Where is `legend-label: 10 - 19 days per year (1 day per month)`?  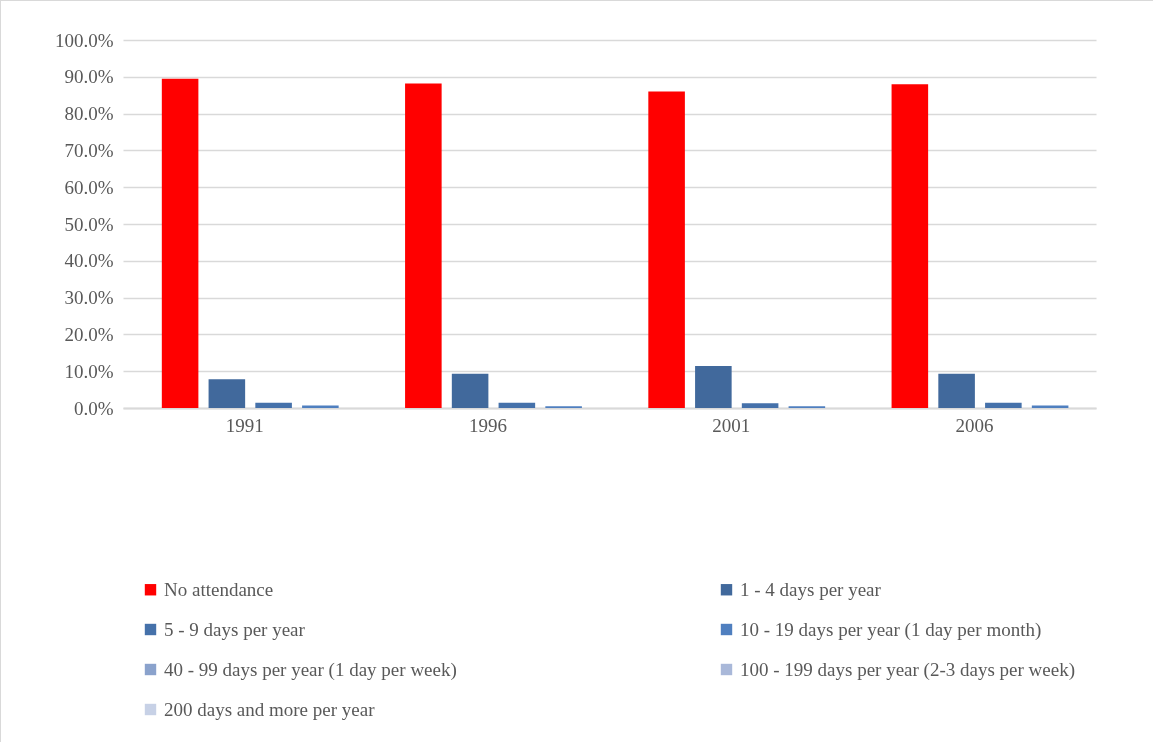
legend-label: 10 - 19 days per year (1 day per month) is located at coordinates (891, 629).